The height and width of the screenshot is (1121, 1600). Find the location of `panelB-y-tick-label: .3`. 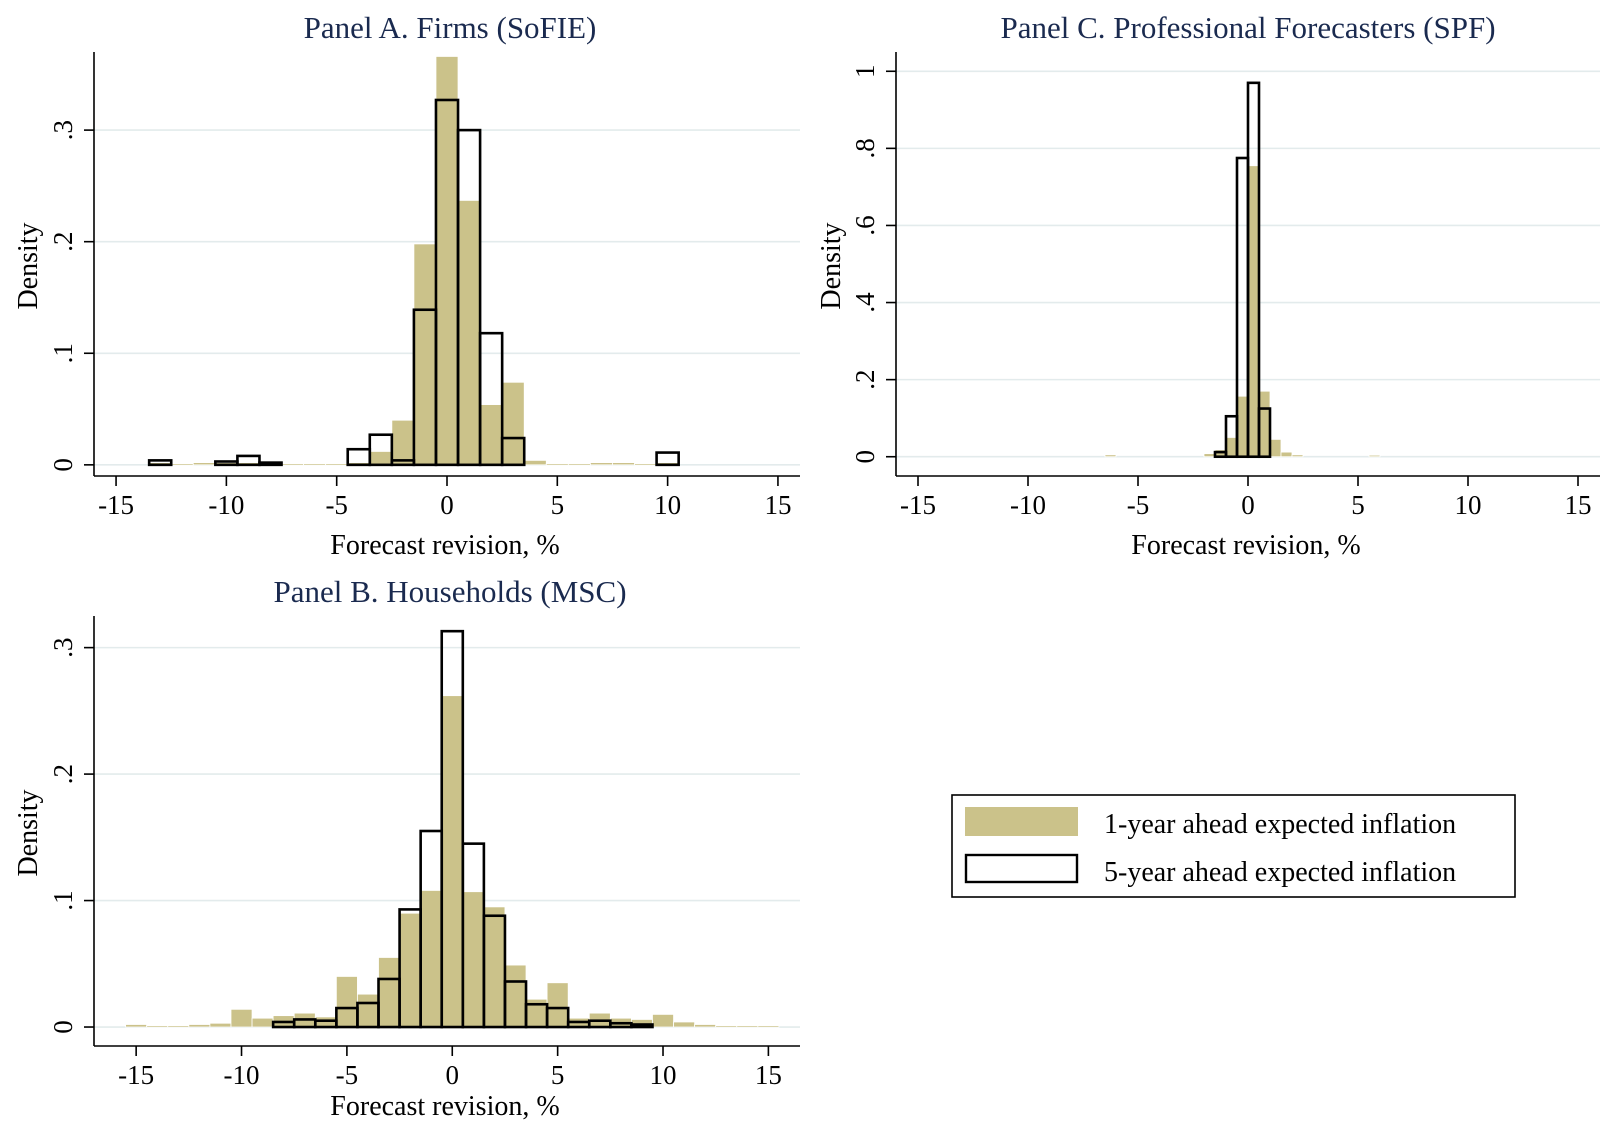

panelB-y-tick-label: .3 is located at coordinates (63, 647).